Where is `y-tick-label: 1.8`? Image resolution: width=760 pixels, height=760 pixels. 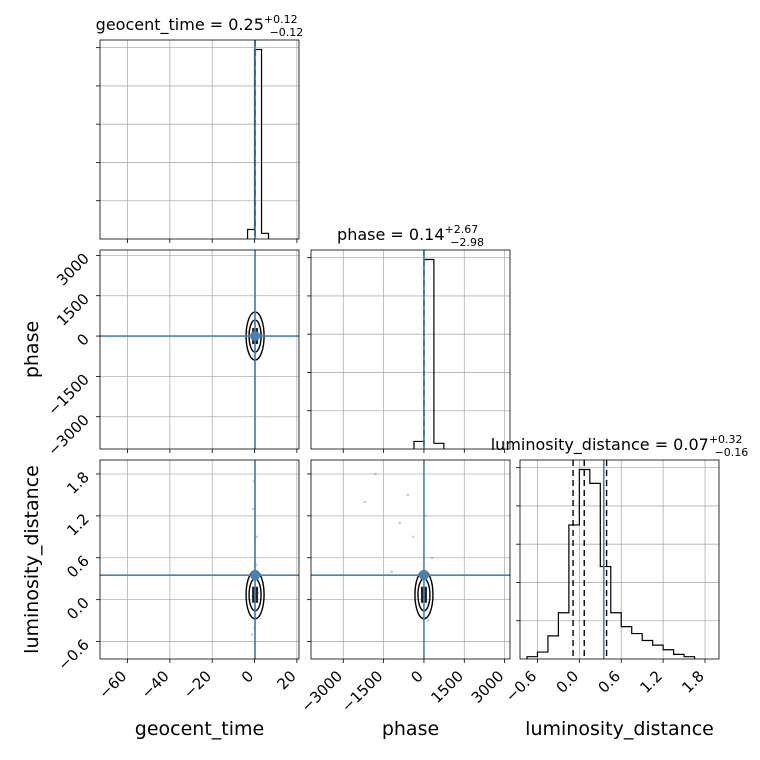
y-tick-label: 1.8 is located at coordinates (78, 483).